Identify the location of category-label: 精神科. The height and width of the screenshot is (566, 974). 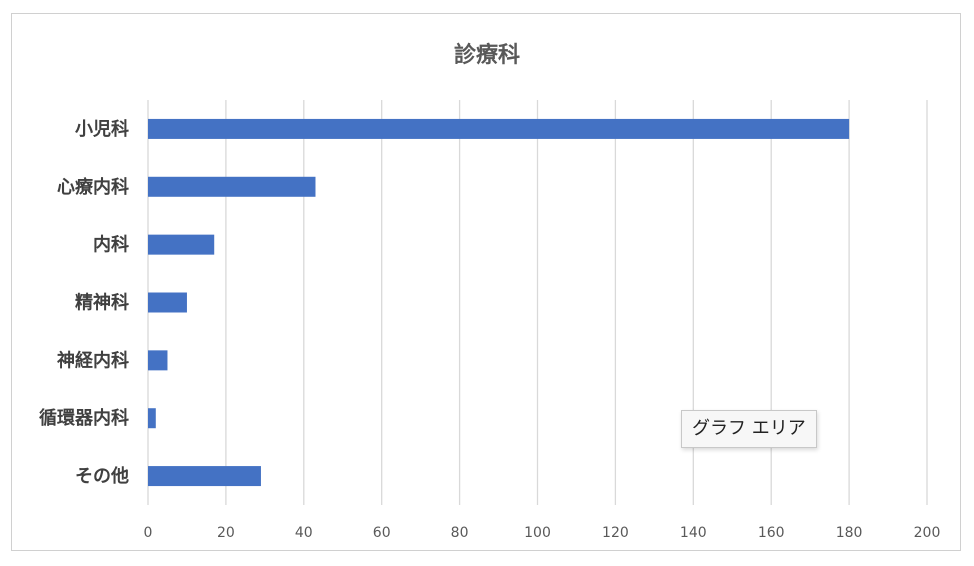
(102, 303).